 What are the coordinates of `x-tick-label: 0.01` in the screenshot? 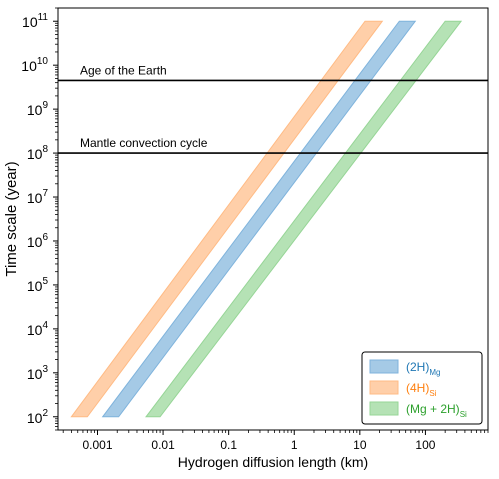 It's located at (163, 445).